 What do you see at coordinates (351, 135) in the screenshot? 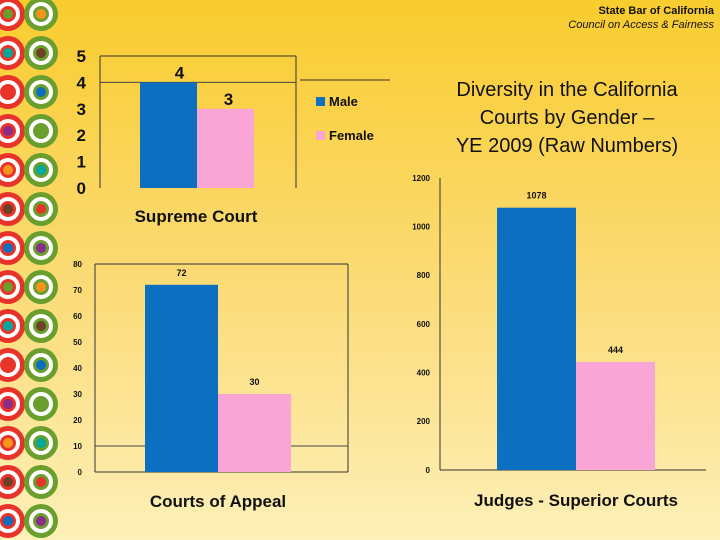
I see `legend-label-female: Female` at bounding box center [351, 135].